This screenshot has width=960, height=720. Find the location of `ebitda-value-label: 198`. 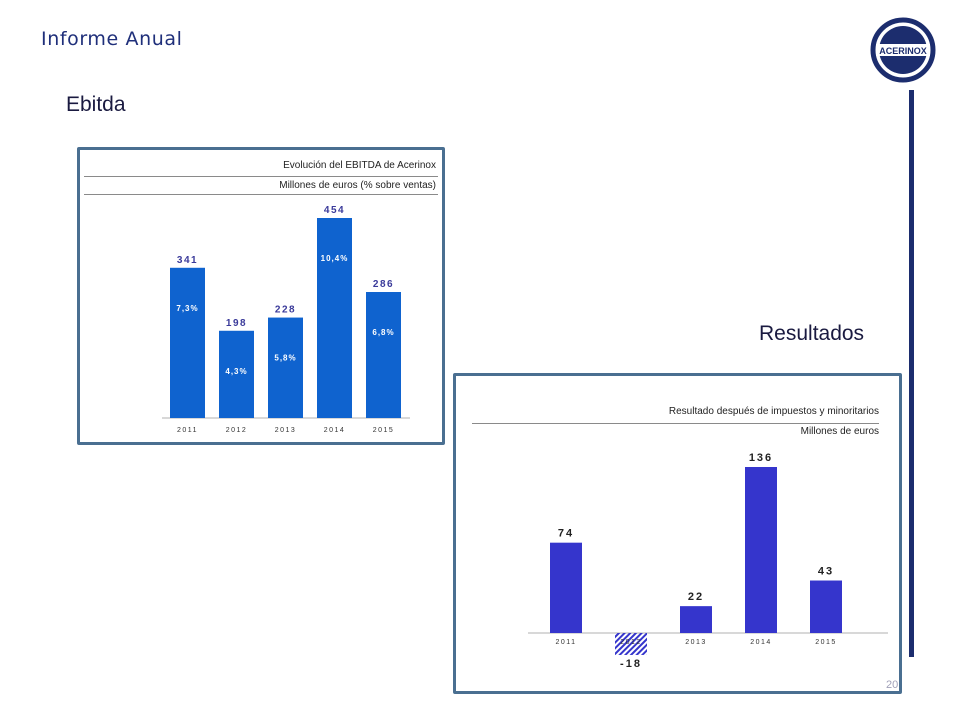

ebitda-value-label: 198 is located at coordinates (236, 323).